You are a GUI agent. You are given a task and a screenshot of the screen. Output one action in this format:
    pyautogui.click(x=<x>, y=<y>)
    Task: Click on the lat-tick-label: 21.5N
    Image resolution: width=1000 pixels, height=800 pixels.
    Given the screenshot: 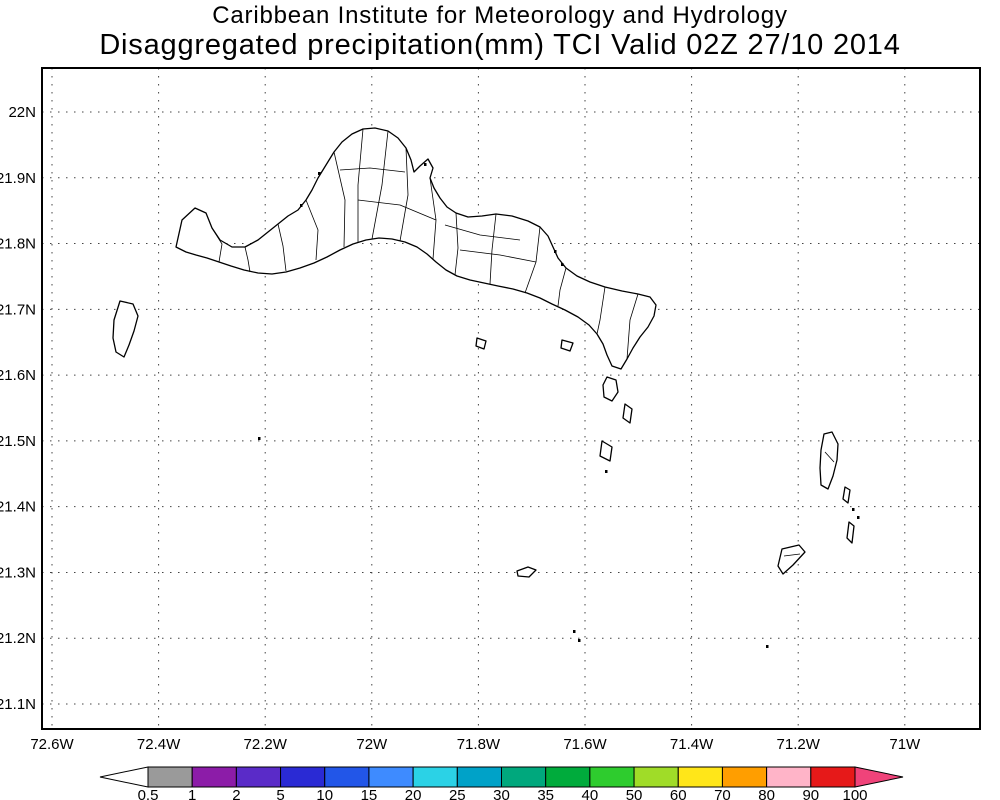 What is the action you would take?
    pyautogui.click(x=18, y=441)
    